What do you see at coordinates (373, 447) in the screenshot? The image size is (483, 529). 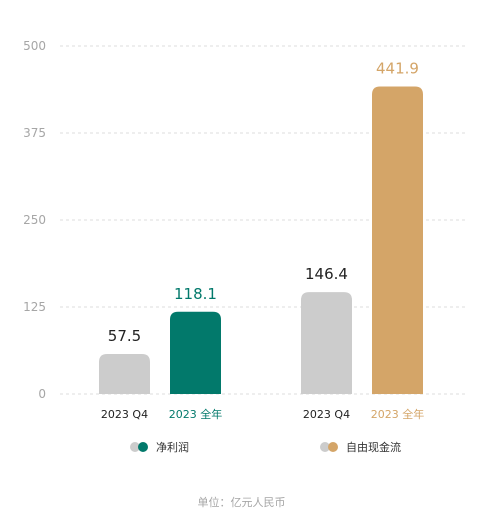 I see `legend-label: 自由现金流` at bounding box center [373, 447].